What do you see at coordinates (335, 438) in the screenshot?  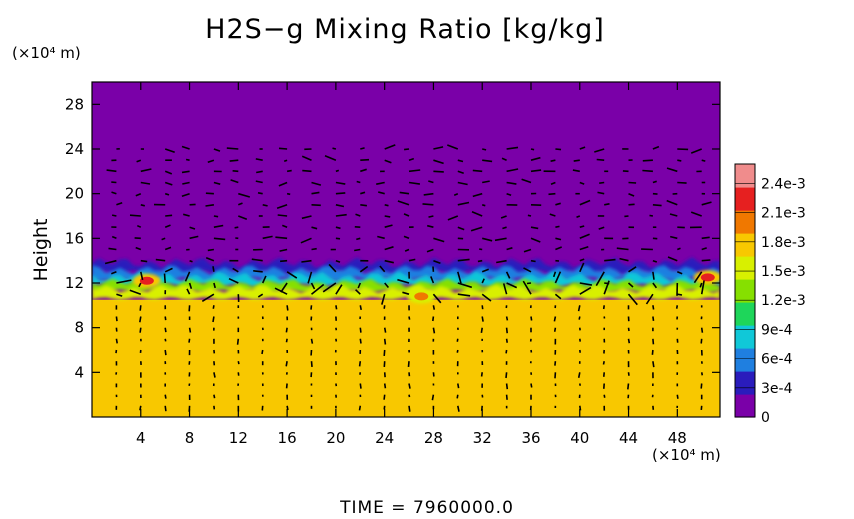 I see `x-tick-label: 20` at bounding box center [335, 438].